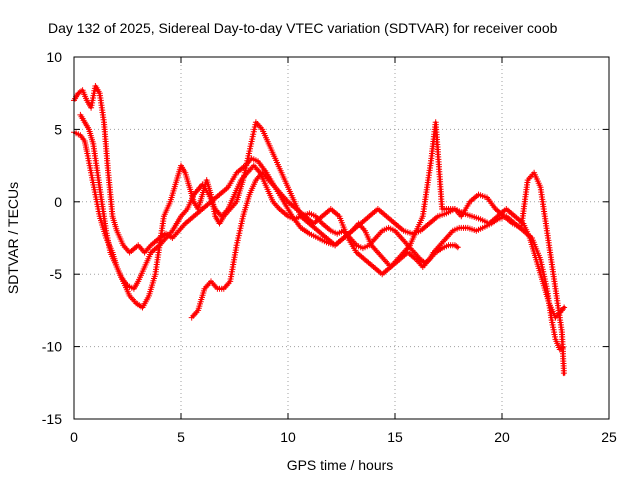 The image size is (640, 485). Describe the element at coordinates (52, 419) in the screenshot. I see `y-tick-label: -15` at that location.